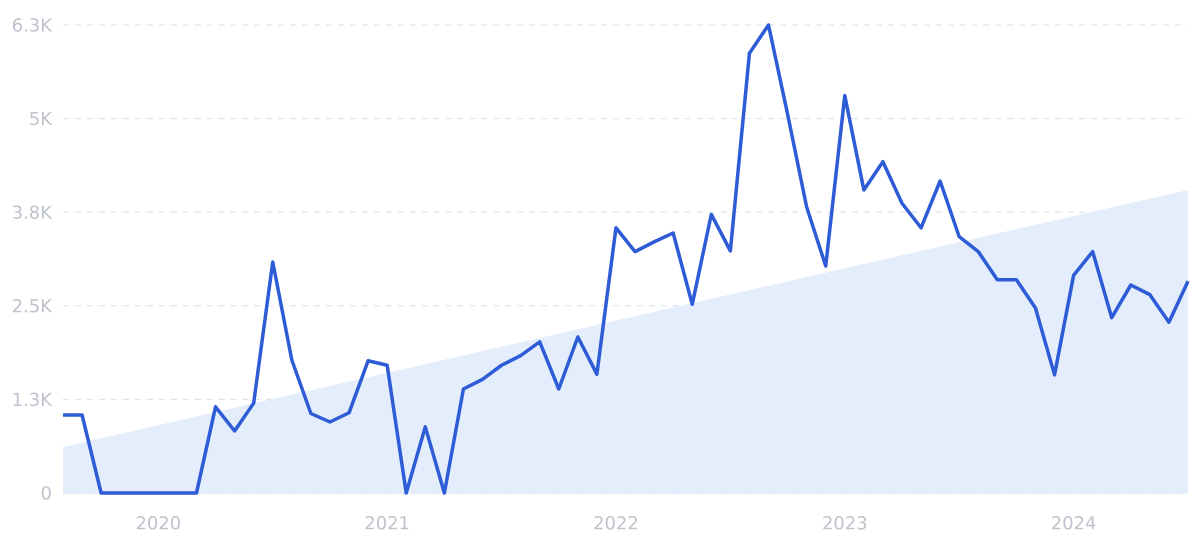  I want to click on y-tick-label: 6.3K, so click(32, 25).